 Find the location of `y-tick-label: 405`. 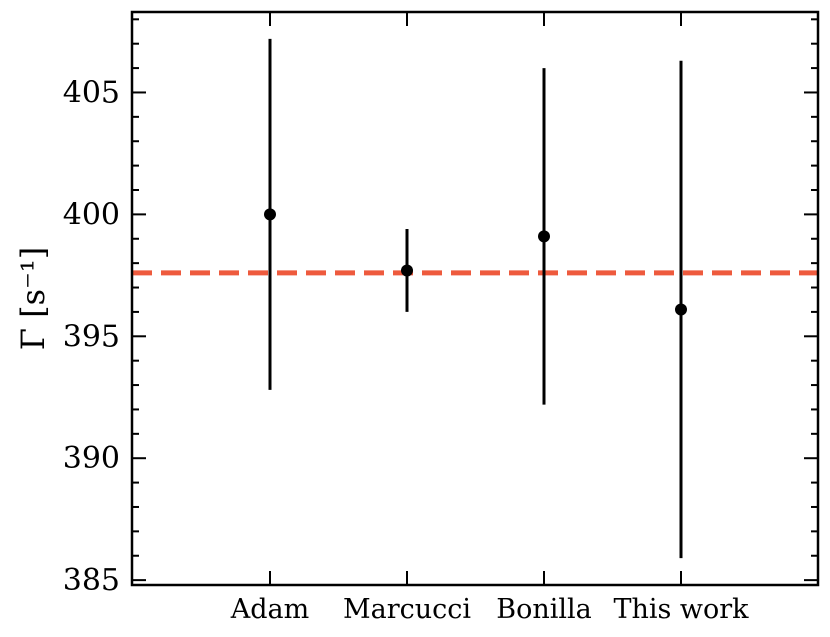

y-tick-label: 405 is located at coordinates (91, 92).